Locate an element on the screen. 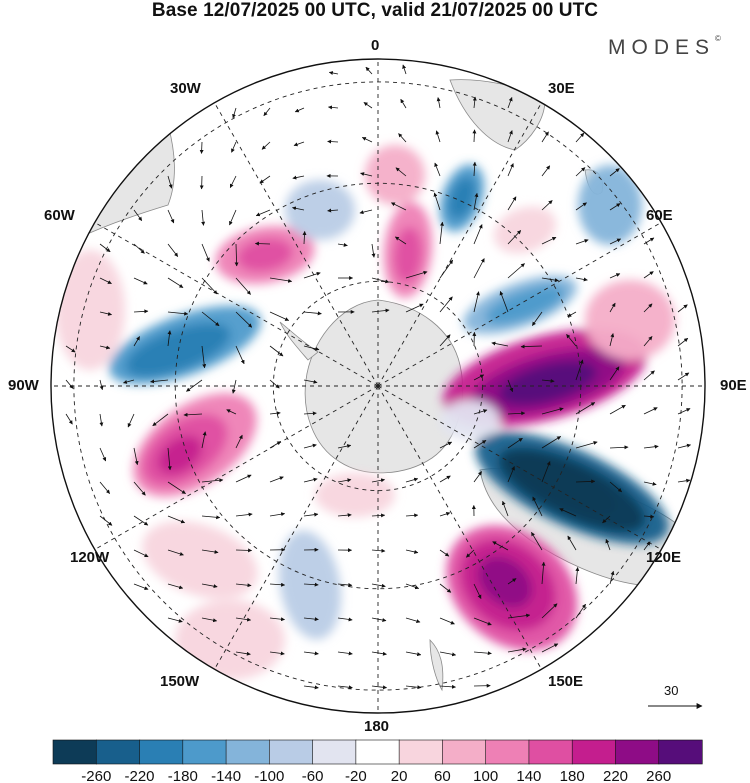 The width and height of the screenshot is (750, 783). modes-logo: MODES© is located at coordinates (664, 47).